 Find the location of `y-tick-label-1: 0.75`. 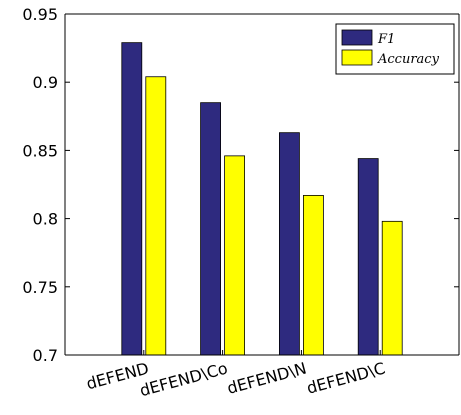

y-tick-label-1: 0.75 is located at coordinates (40, 287).